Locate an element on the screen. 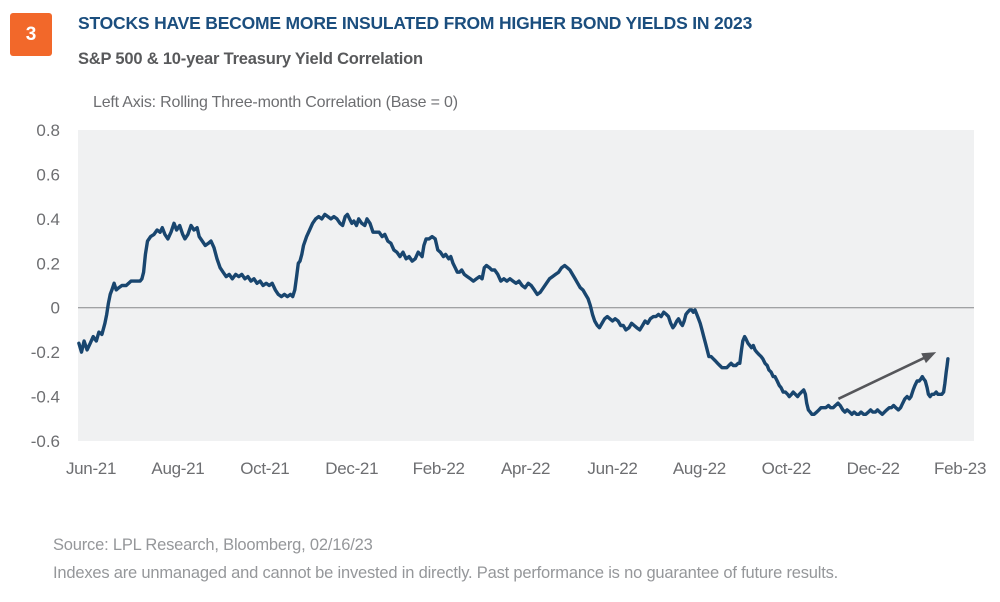 This screenshot has height=602, width=1000. x-tick-label: Feb-23 is located at coordinates (960, 468).